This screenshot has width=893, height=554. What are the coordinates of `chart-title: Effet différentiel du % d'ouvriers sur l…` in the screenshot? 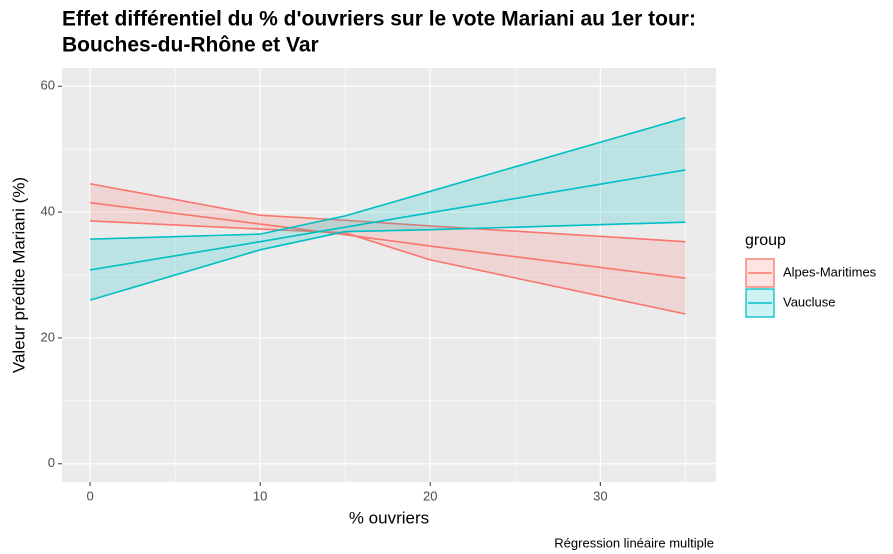 It's located at (379, 19).